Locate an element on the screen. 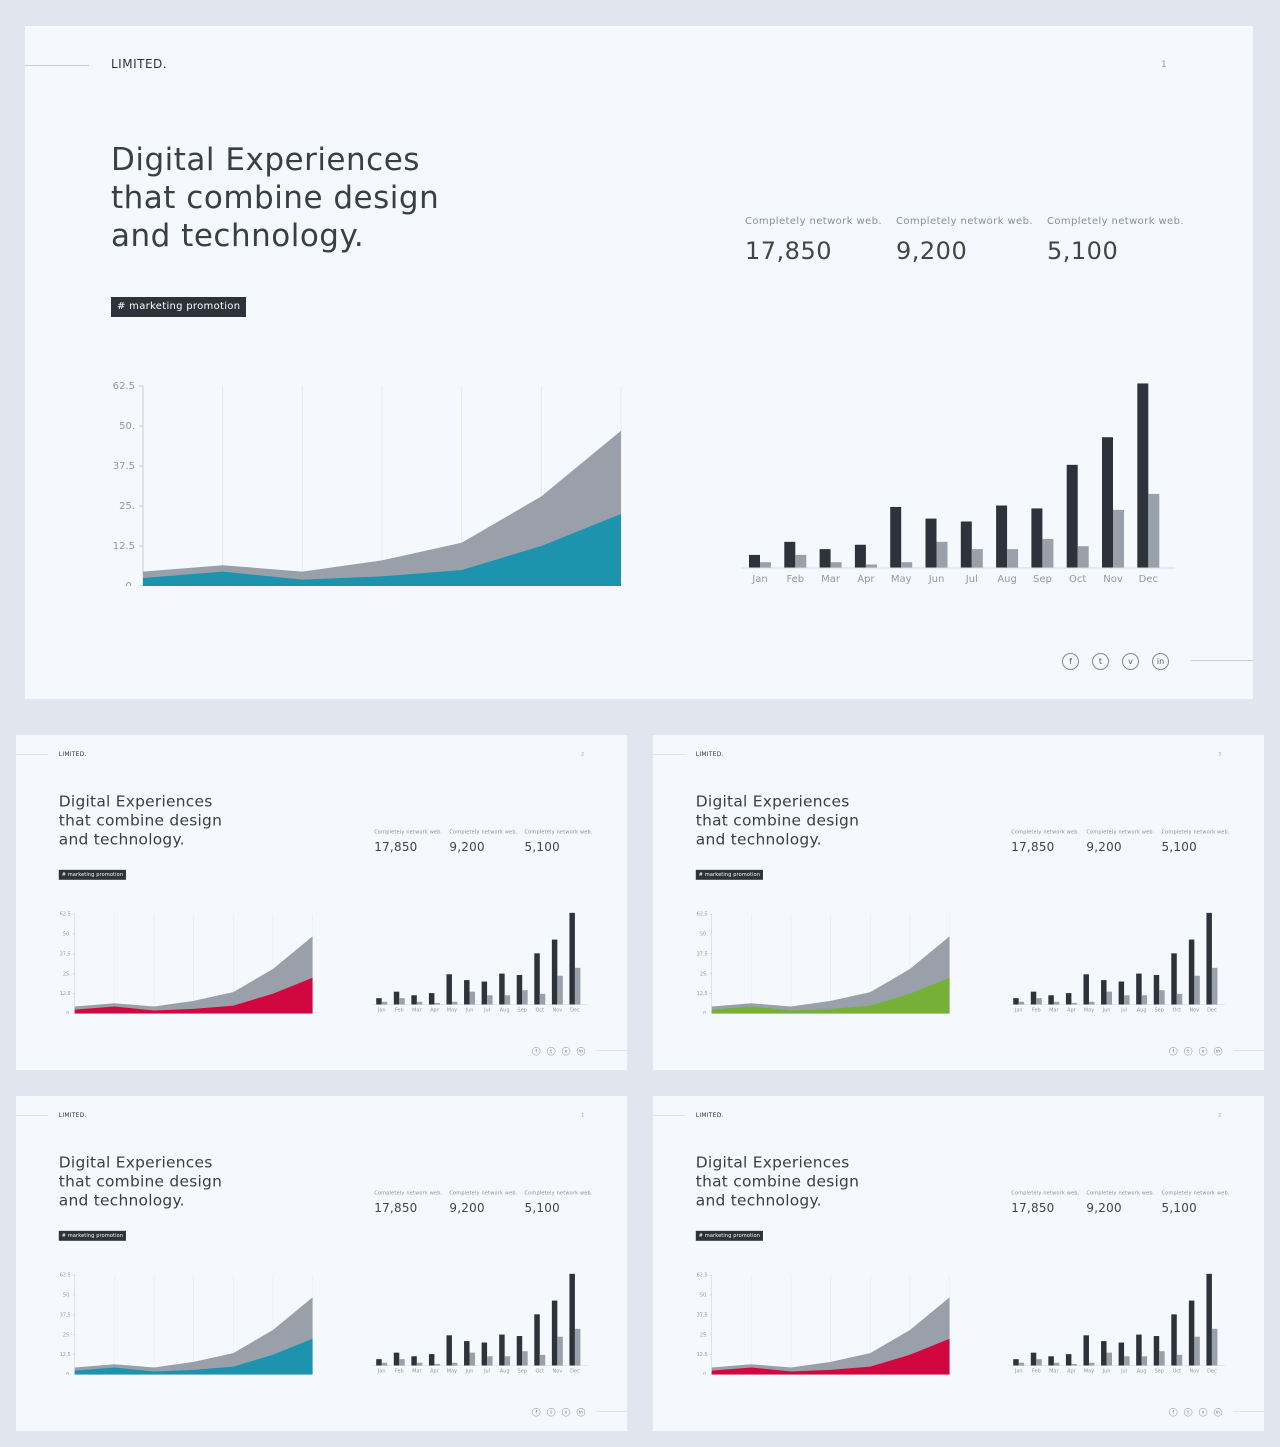  stat-value: 17,850 is located at coordinates (788, 251).